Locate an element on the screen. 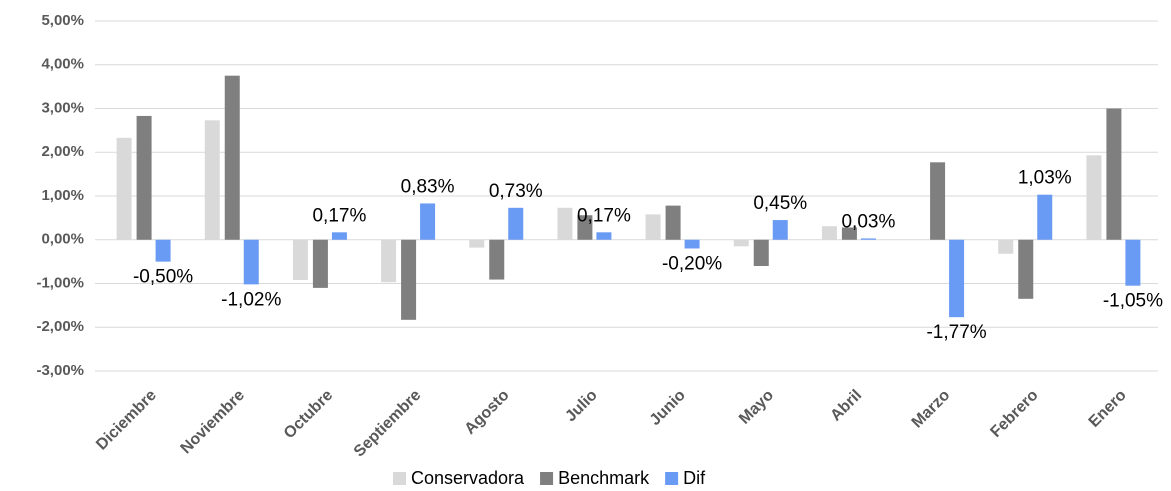 This screenshot has height=491, width=1171. x-tick-label: Octubre is located at coordinates (308, 414).